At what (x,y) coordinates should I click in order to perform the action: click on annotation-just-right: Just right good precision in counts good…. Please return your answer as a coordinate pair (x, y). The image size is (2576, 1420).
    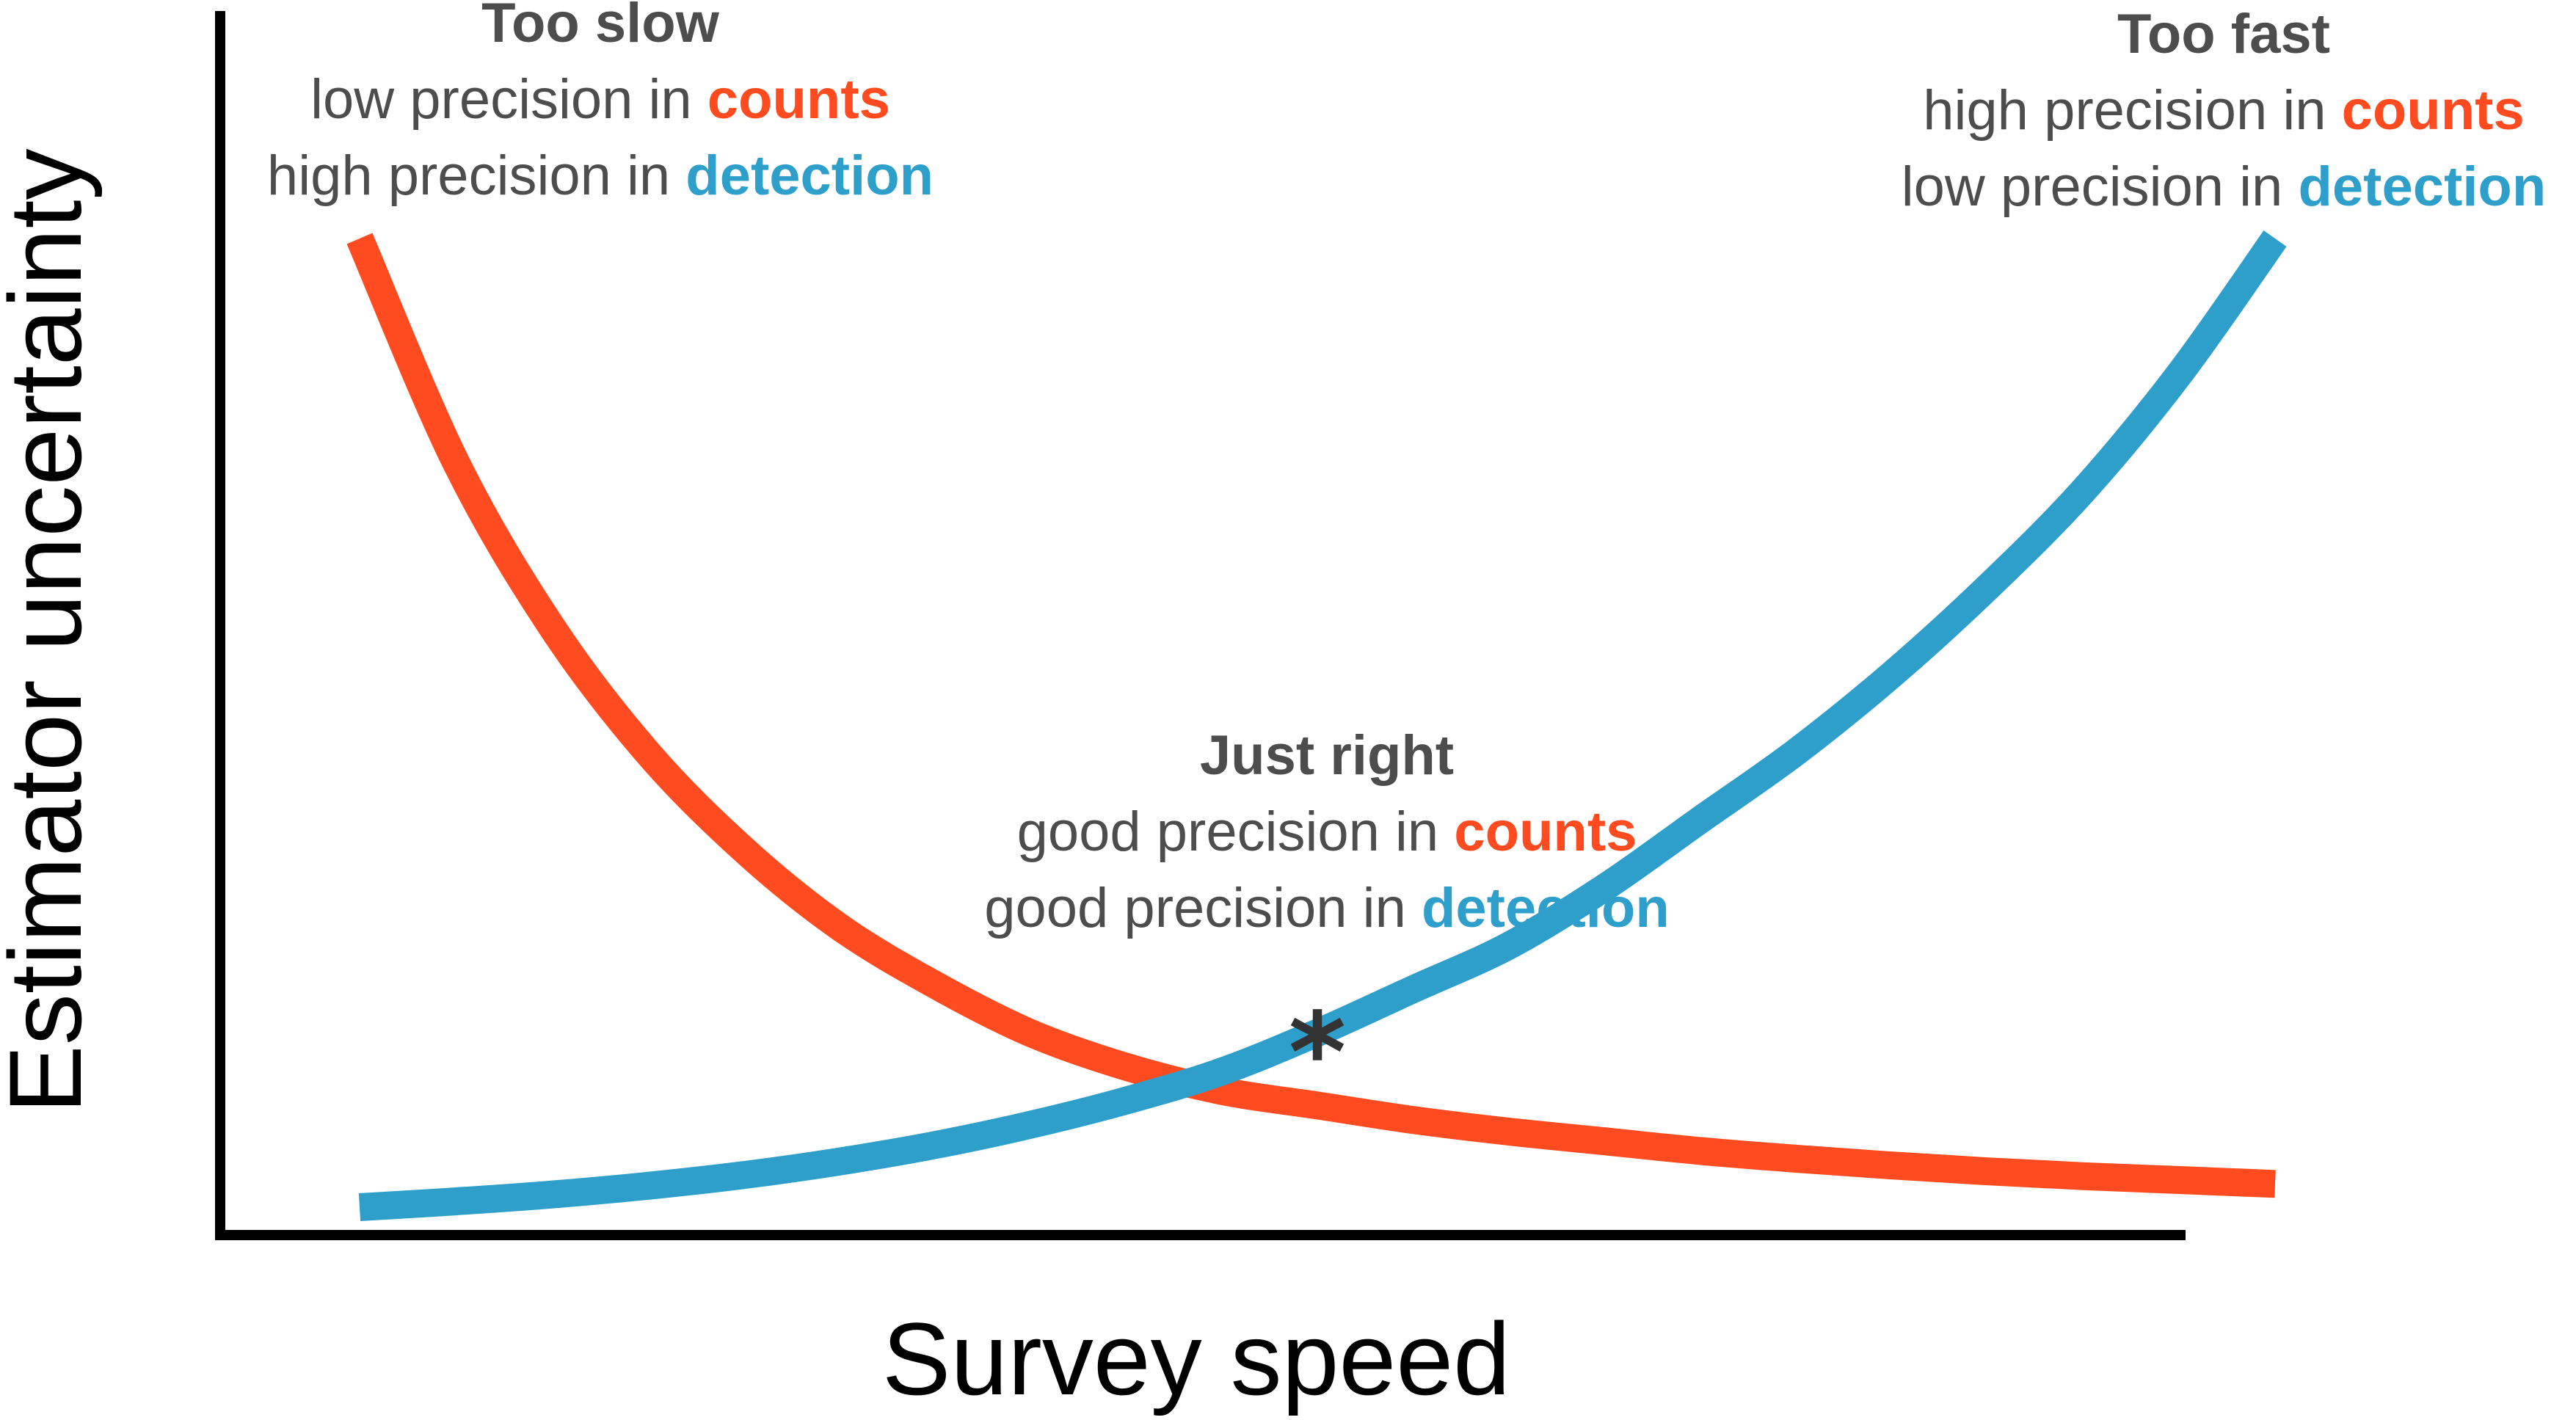
    Looking at the image, I should click on (1327, 832).